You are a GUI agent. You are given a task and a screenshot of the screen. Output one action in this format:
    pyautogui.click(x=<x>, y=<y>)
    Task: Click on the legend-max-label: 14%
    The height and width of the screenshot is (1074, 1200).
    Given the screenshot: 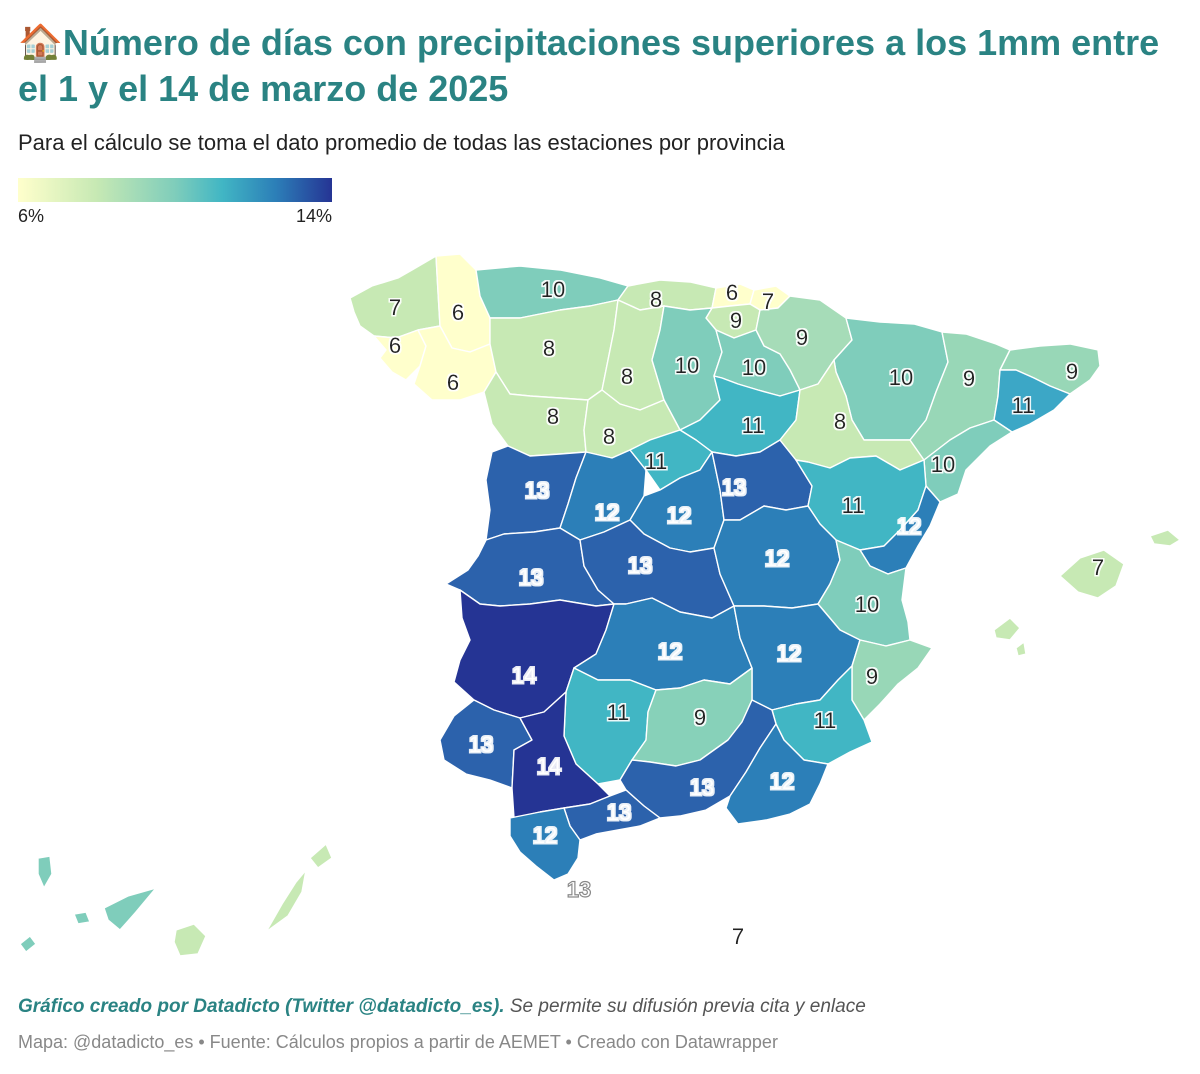 What is the action you would take?
    pyautogui.click(x=313, y=216)
    